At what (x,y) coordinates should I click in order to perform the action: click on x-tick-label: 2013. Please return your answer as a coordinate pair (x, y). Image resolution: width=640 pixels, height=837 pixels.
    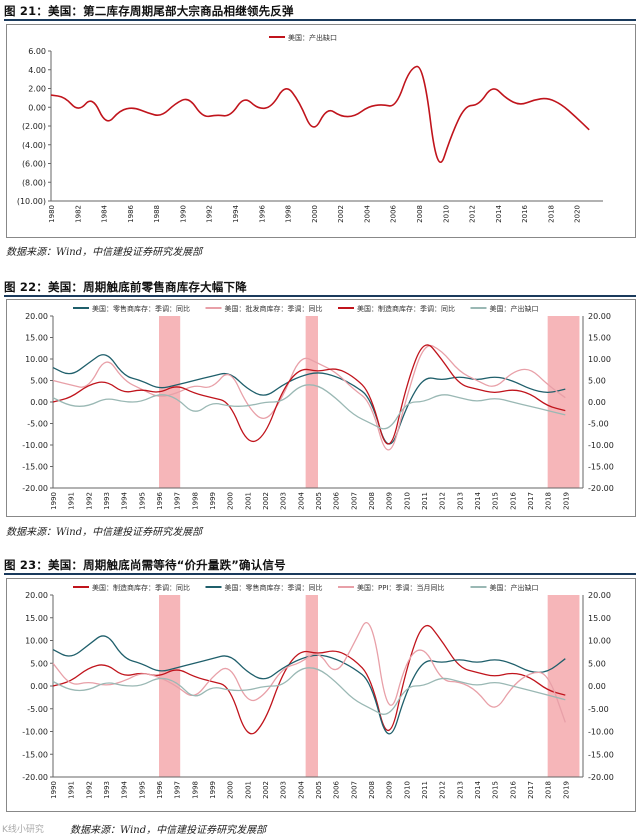
    Looking at the image, I should click on (460, 790).